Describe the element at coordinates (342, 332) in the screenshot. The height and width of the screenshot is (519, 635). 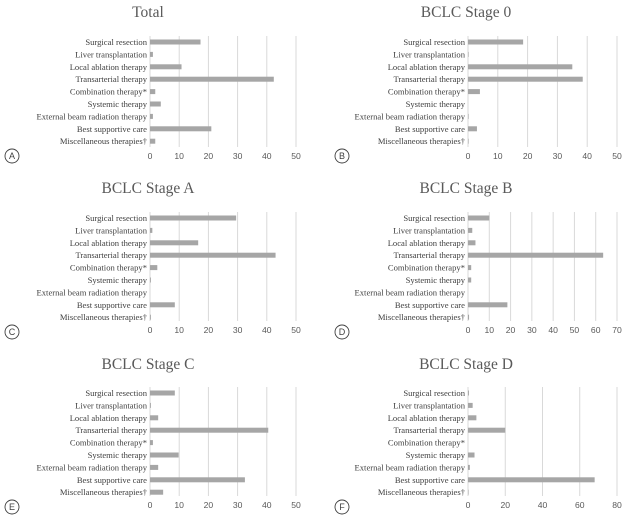
I see `panel-letter: D` at that location.